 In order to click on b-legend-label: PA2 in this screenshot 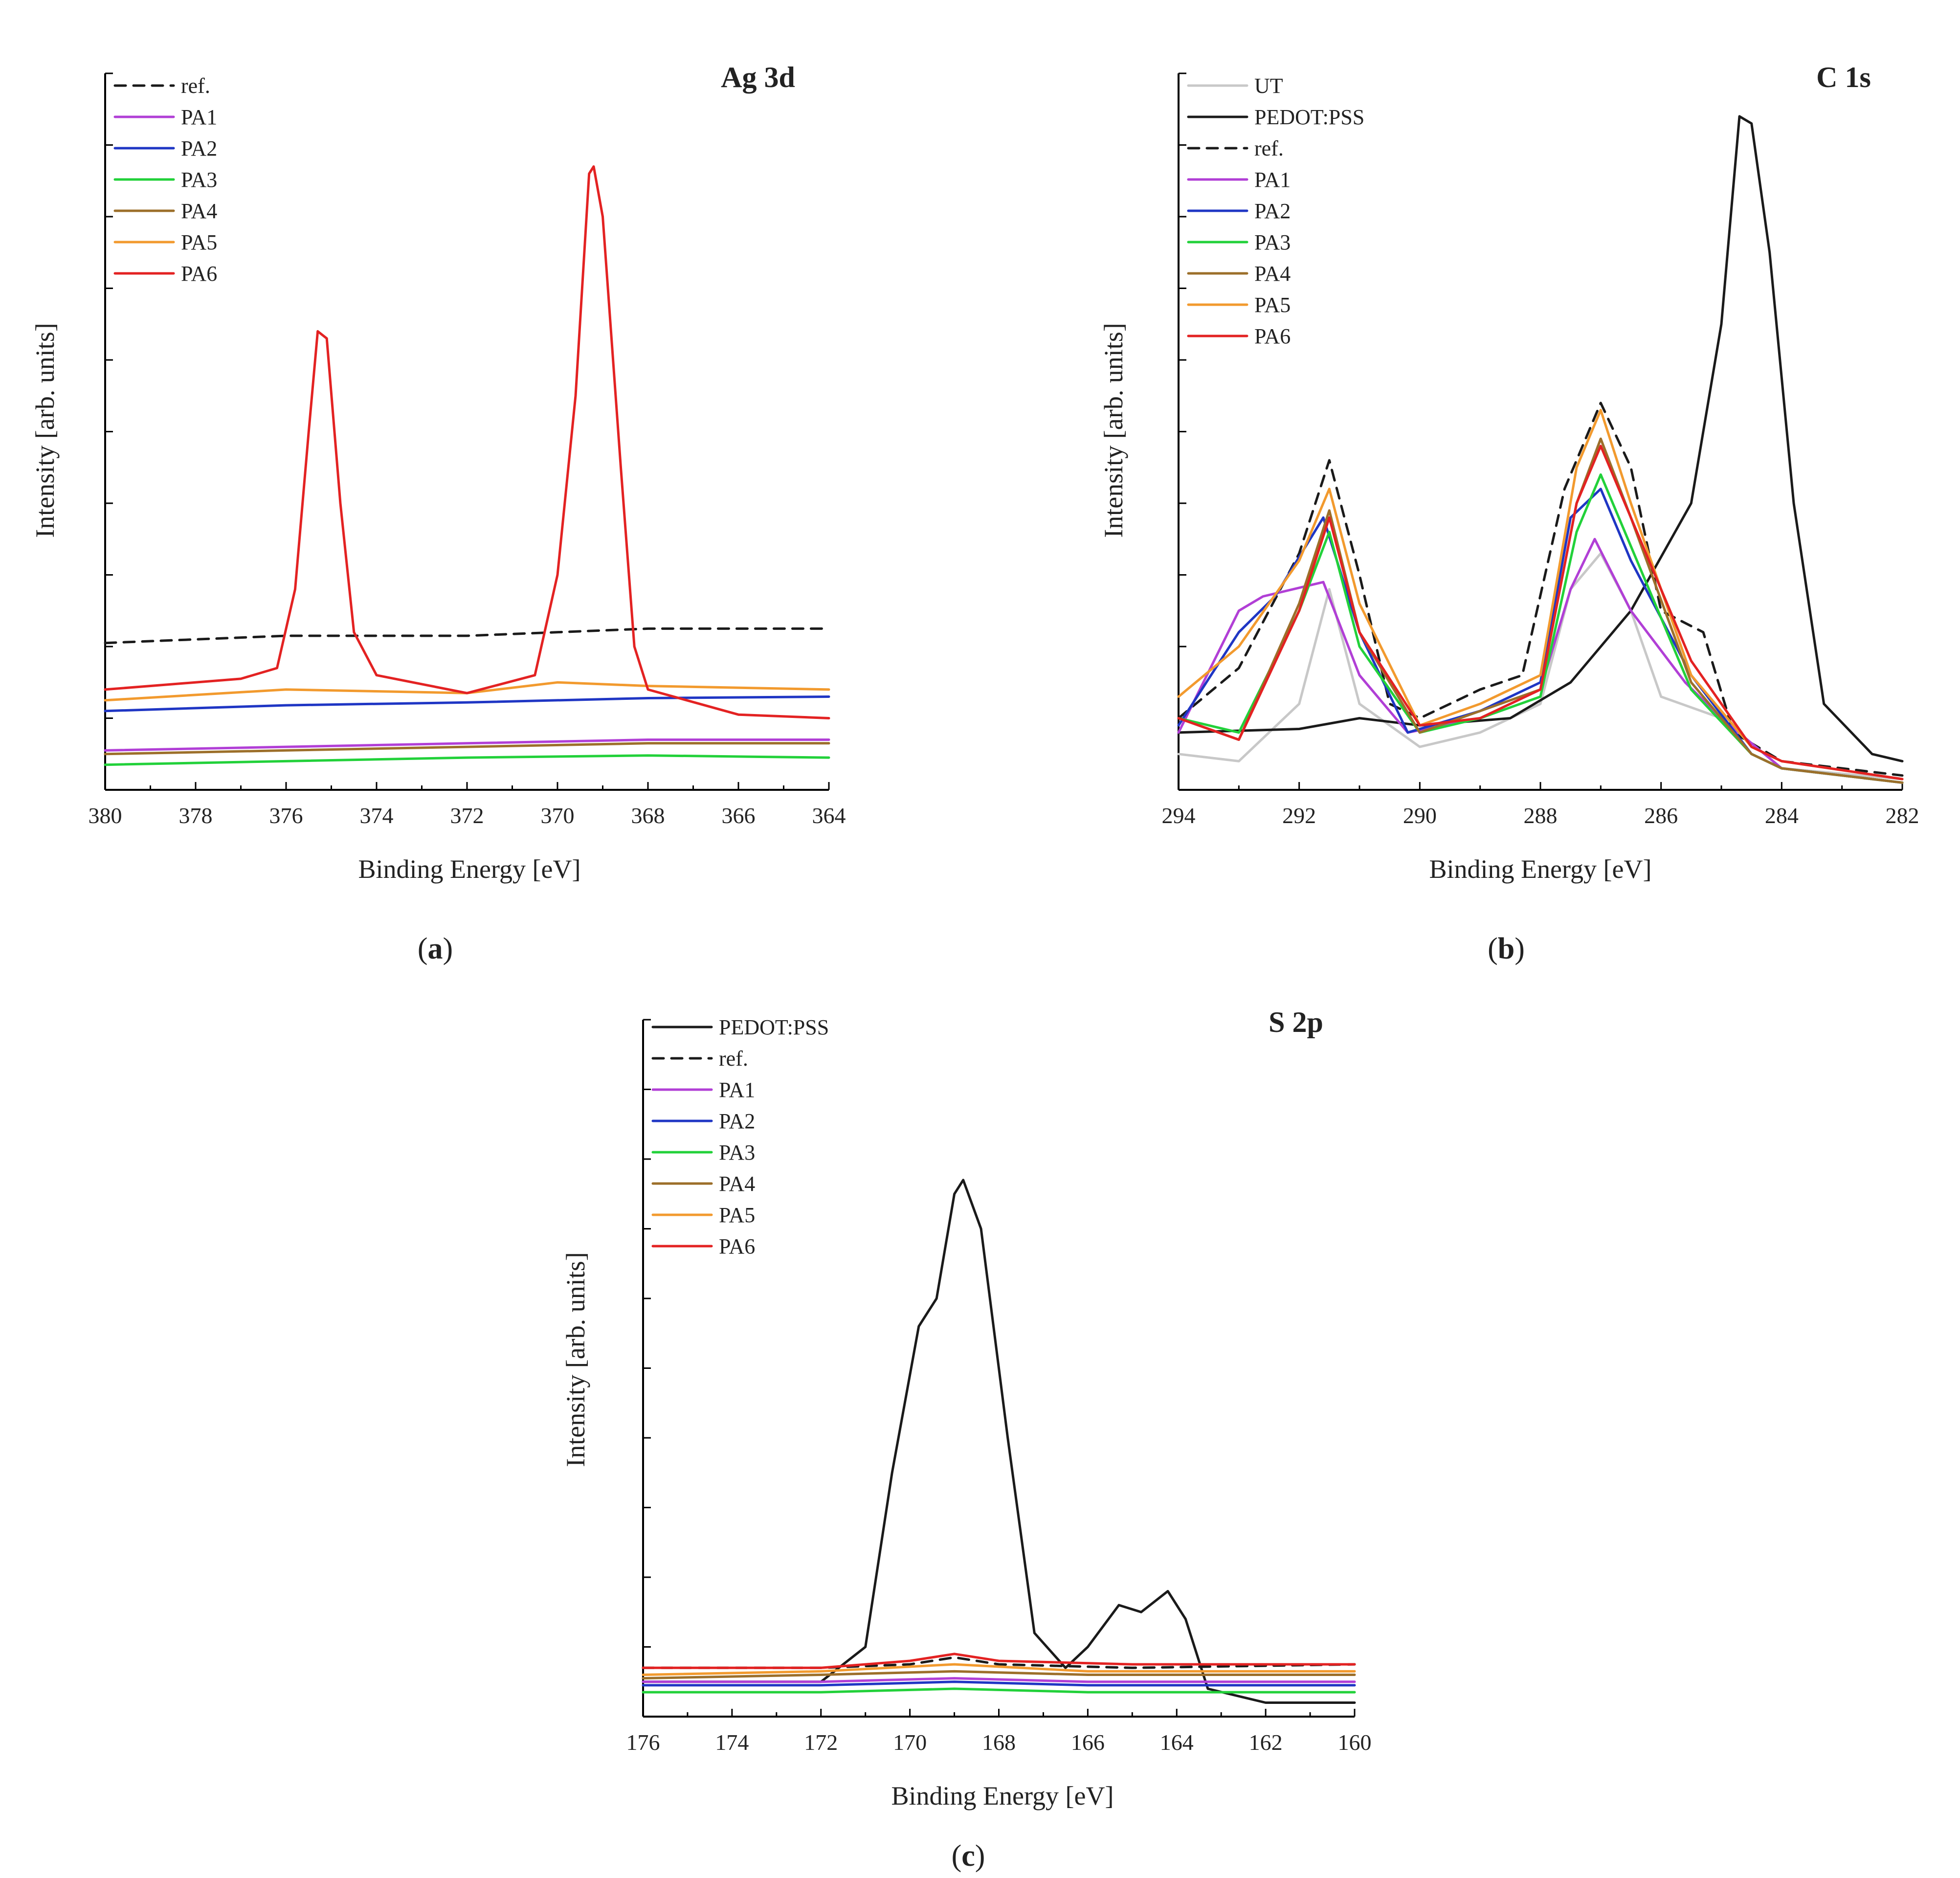, I will do `click(1272, 211)`.